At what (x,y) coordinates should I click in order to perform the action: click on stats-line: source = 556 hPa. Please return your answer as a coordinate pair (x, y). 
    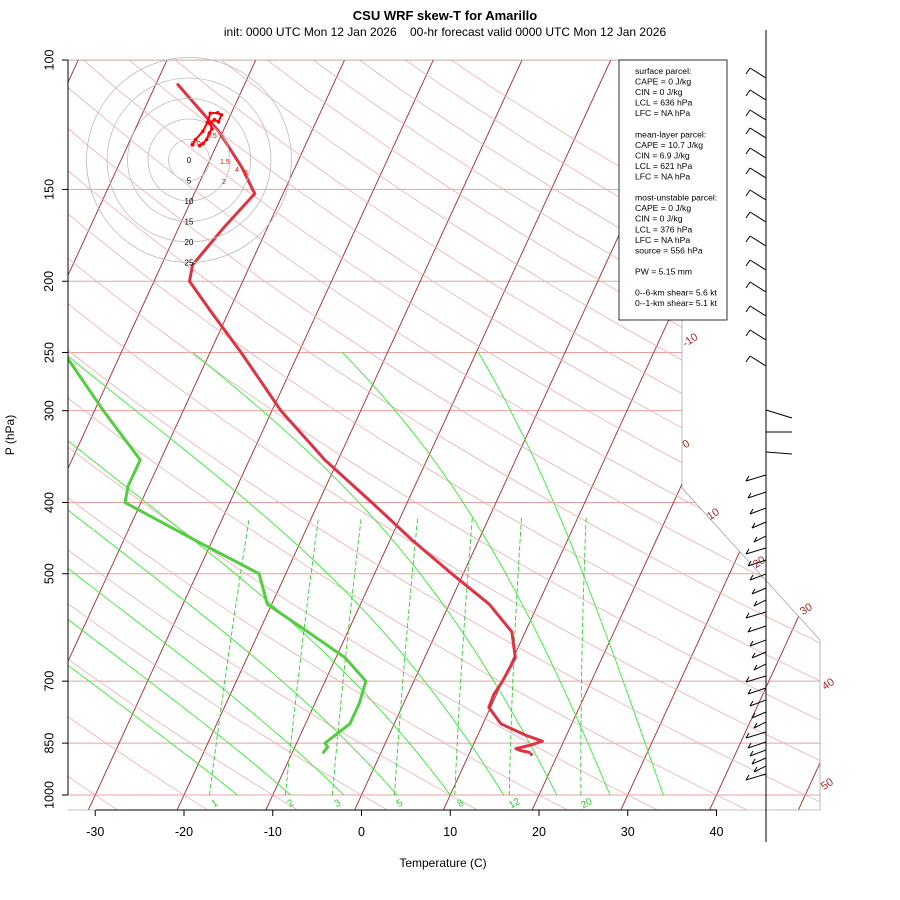
    Looking at the image, I should click on (669, 250).